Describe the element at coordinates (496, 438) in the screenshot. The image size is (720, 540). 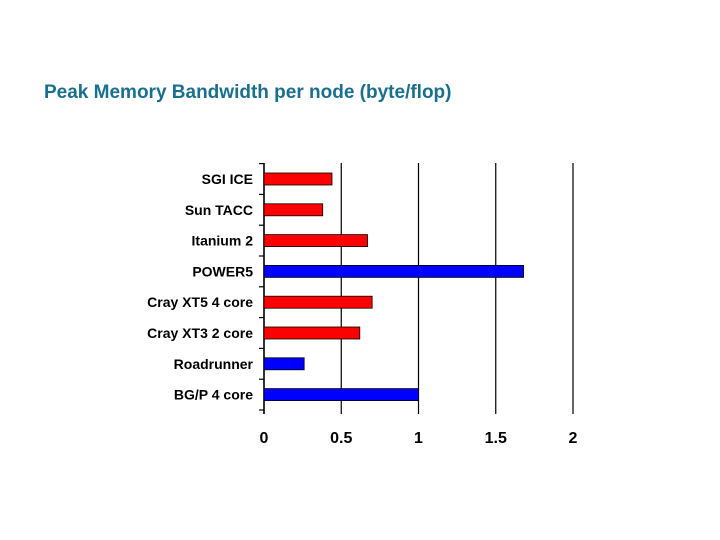
I see `x-tick-label-3: 1.5` at that location.